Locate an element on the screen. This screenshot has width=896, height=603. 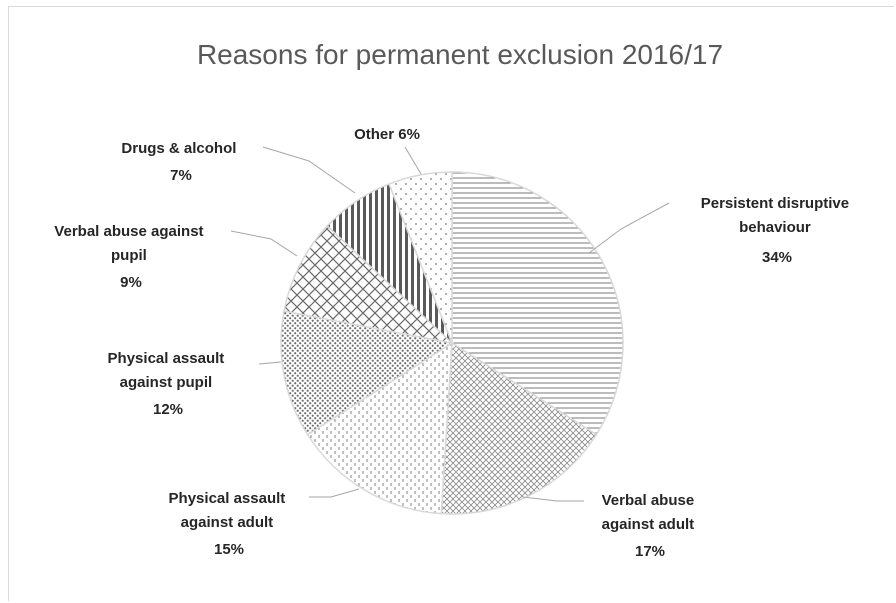
label-verbal-pupil-line2: pupil is located at coordinates (129, 255).